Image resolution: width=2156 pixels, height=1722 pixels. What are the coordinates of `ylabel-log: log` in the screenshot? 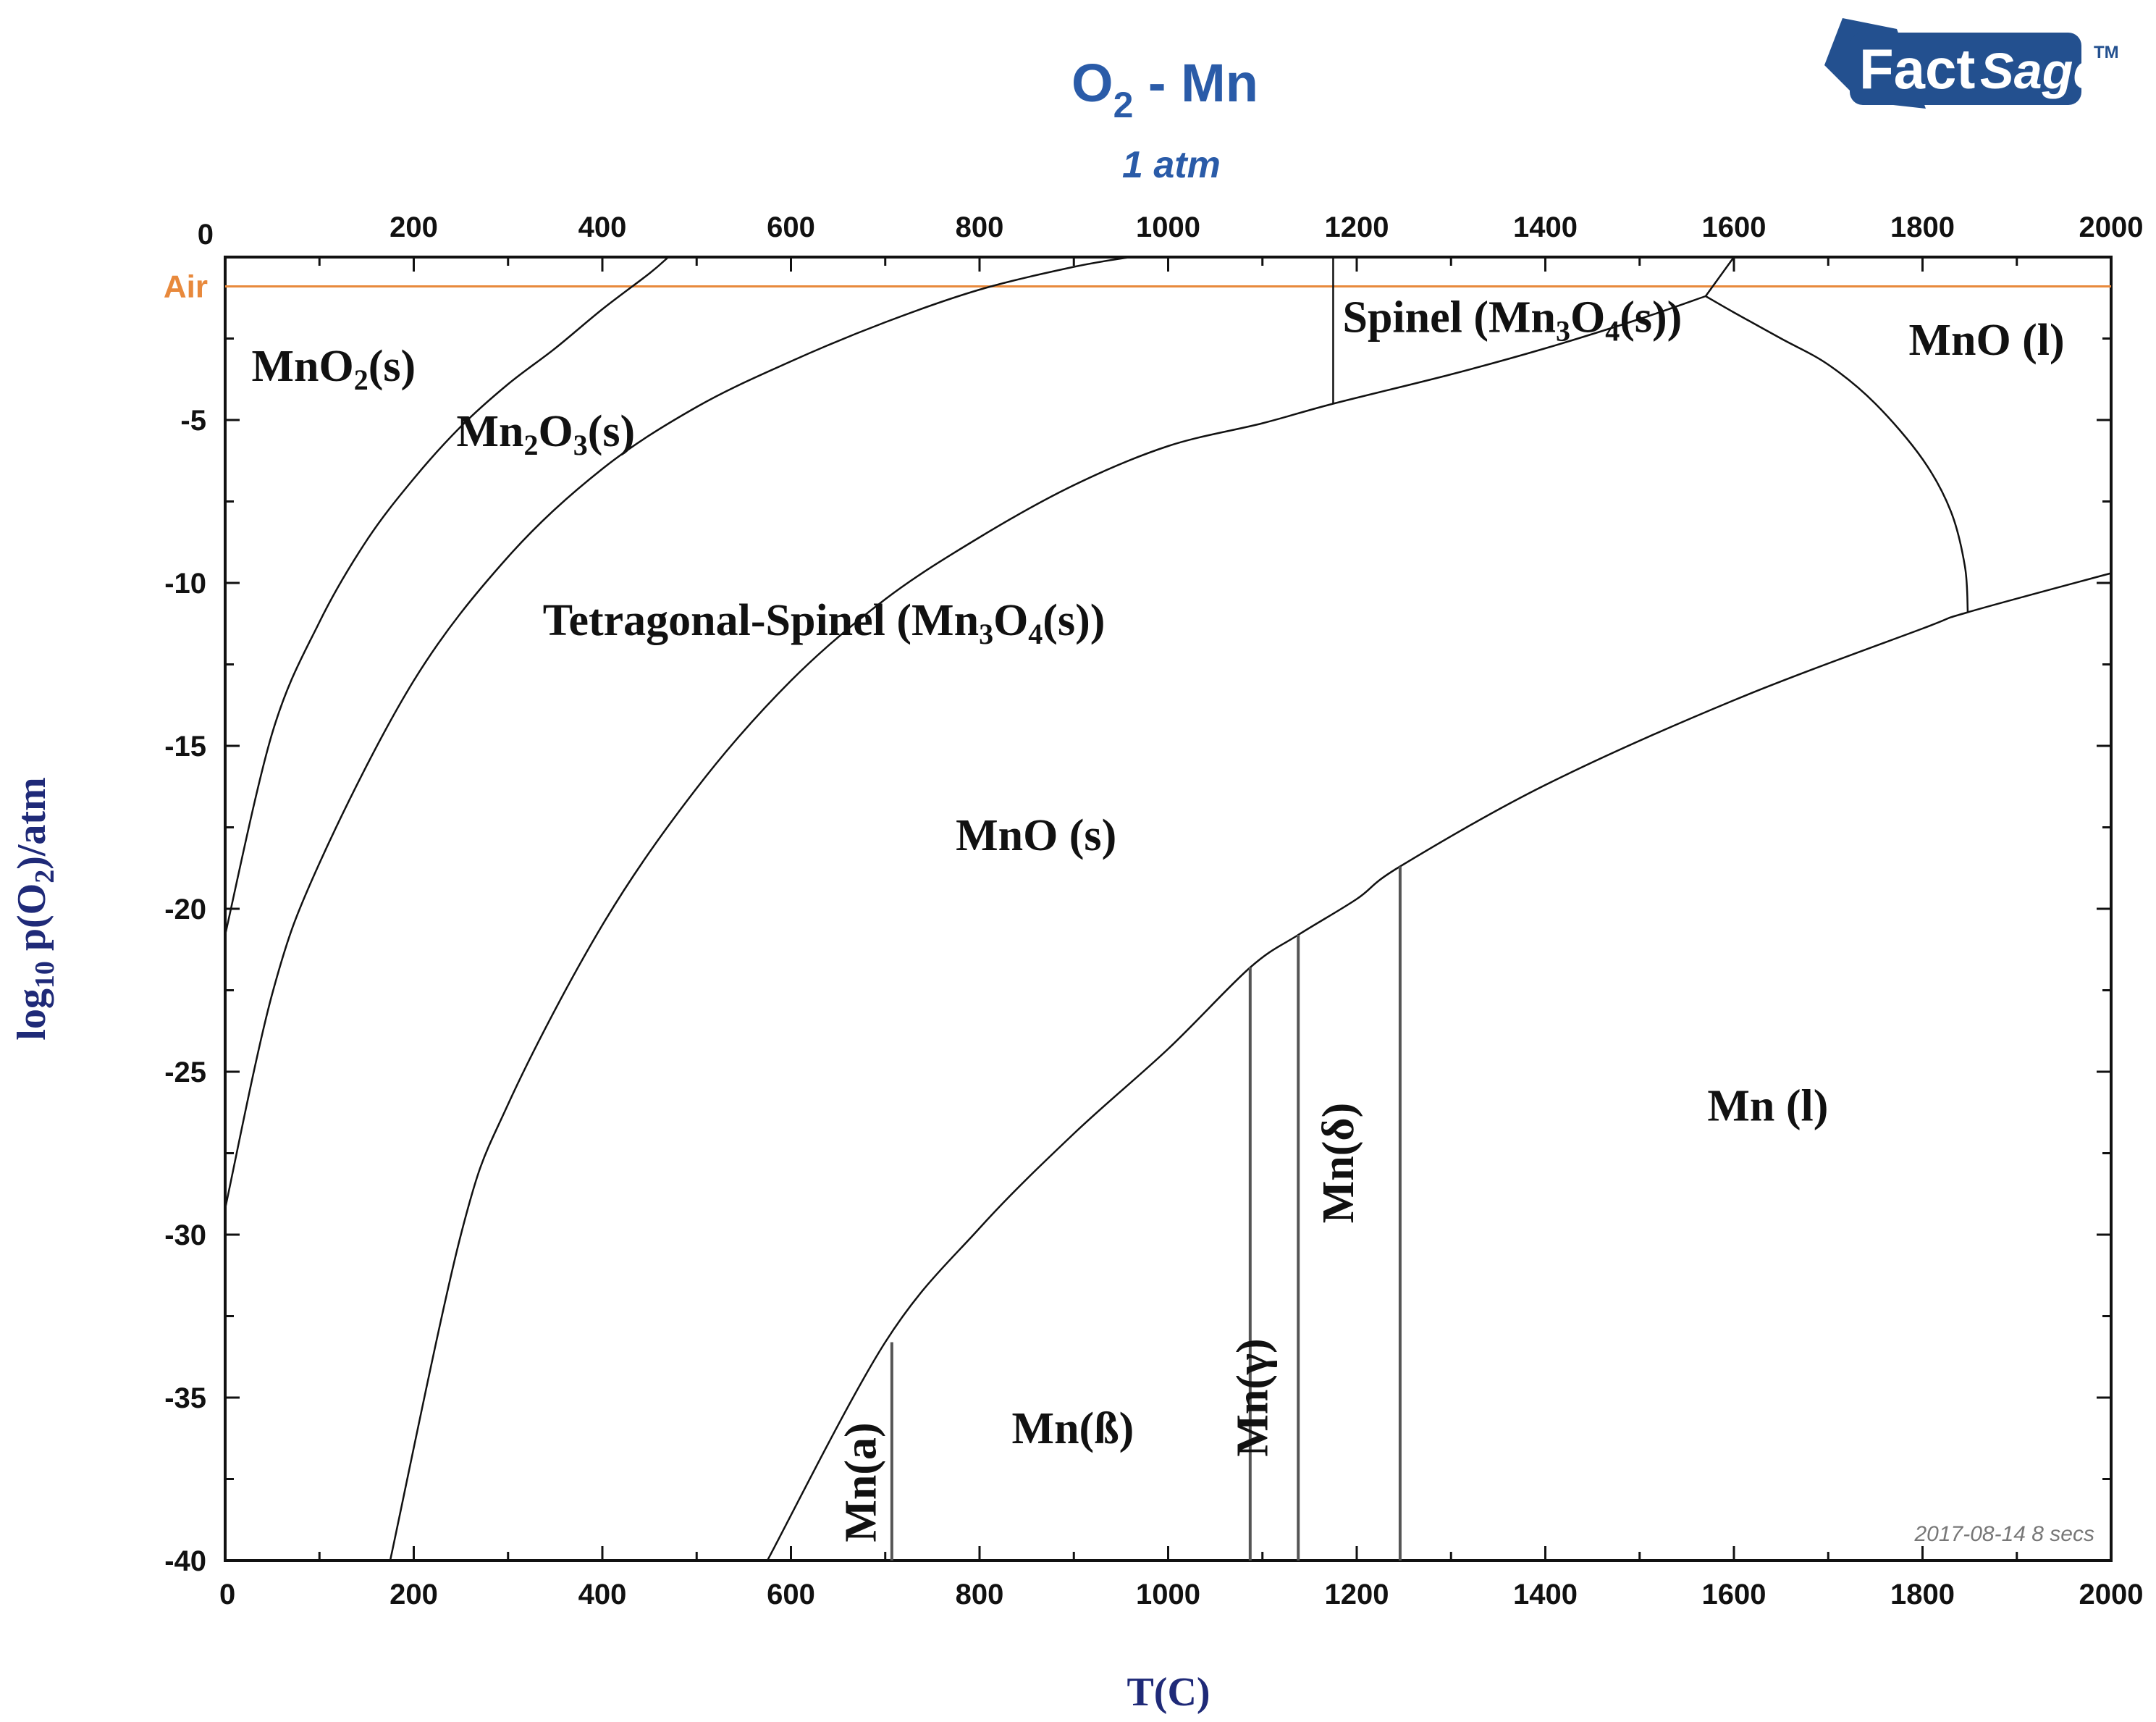 It's located at (31, 1014).